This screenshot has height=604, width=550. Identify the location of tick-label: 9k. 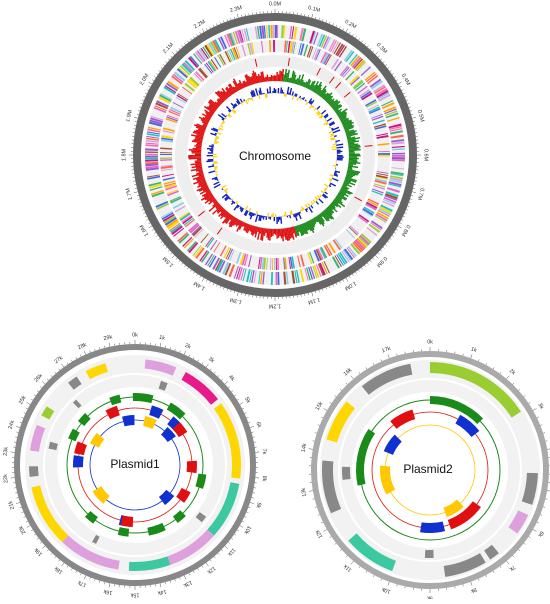
(258, 505).